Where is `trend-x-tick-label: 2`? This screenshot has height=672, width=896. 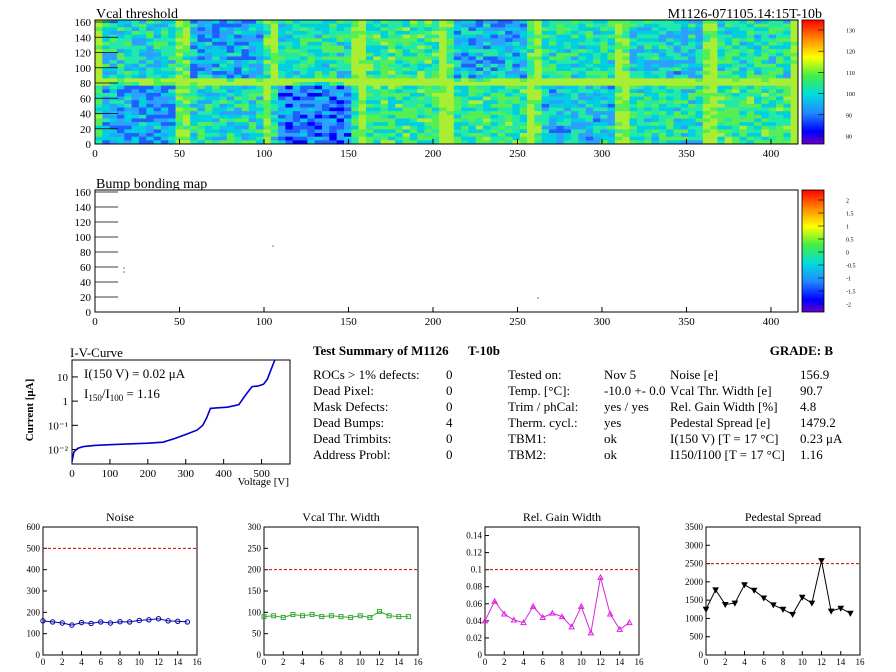
trend-x-tick-label: 2 is located at coordinates (504, 662).